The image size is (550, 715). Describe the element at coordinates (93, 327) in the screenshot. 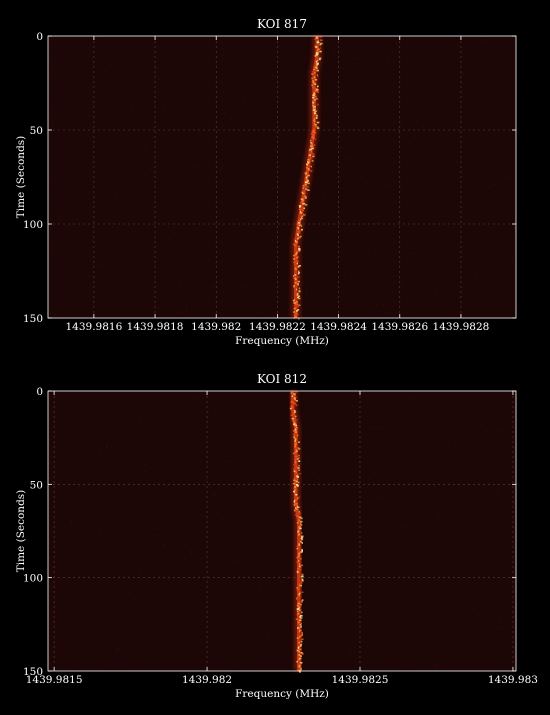

I see `x-tick-label: 1439.9816` at that location.